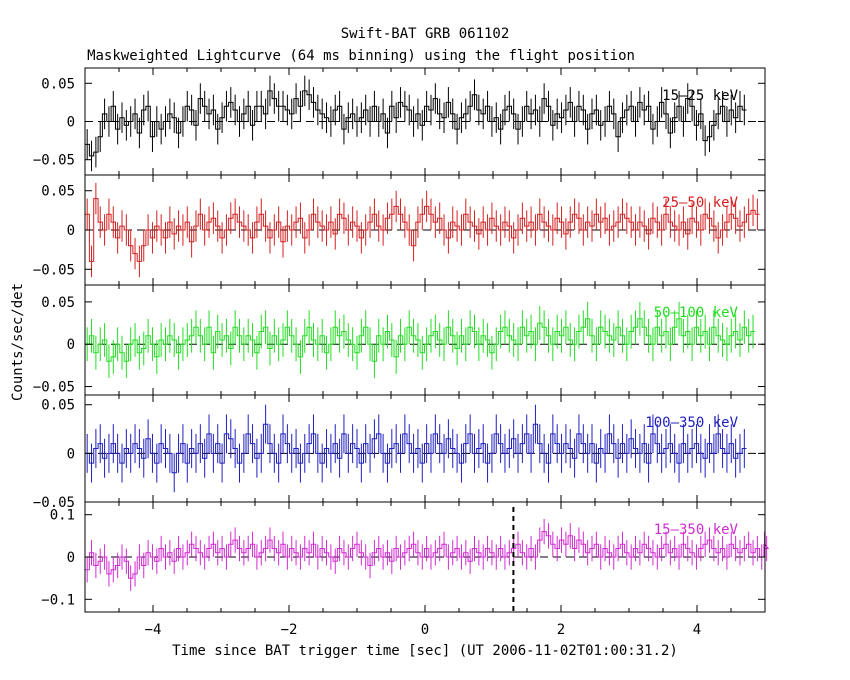 This screenshot has width=850, height=680. I want to click on x-tick-label: 0, so click(425, 630).